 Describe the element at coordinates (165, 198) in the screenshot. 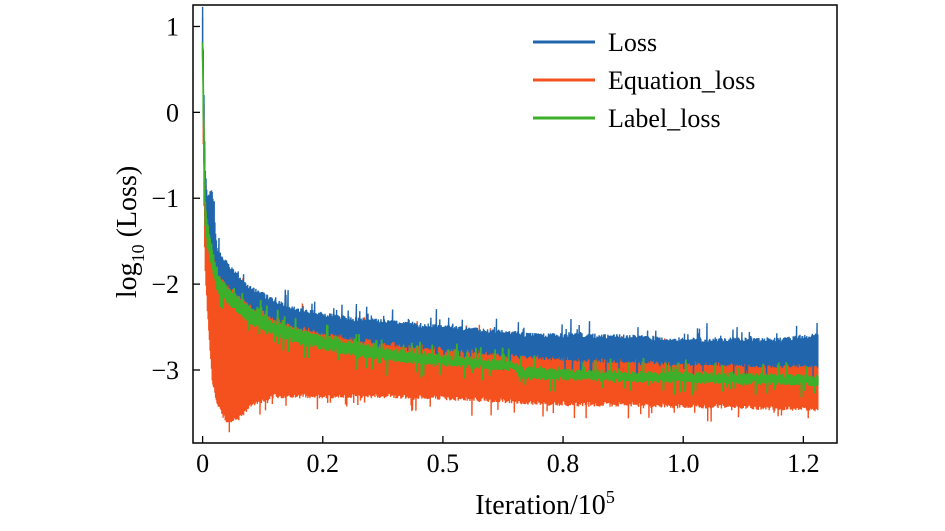

I see `y-tick-label: −1` at that location.